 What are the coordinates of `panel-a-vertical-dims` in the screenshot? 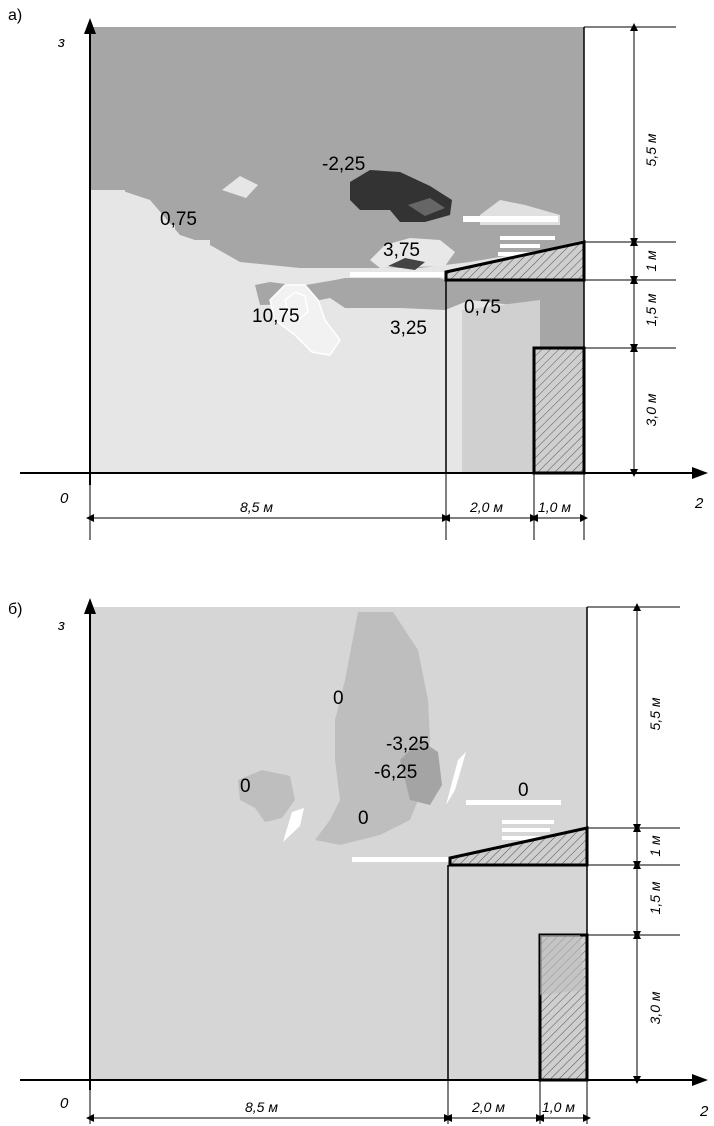 It's located at (630, 250).